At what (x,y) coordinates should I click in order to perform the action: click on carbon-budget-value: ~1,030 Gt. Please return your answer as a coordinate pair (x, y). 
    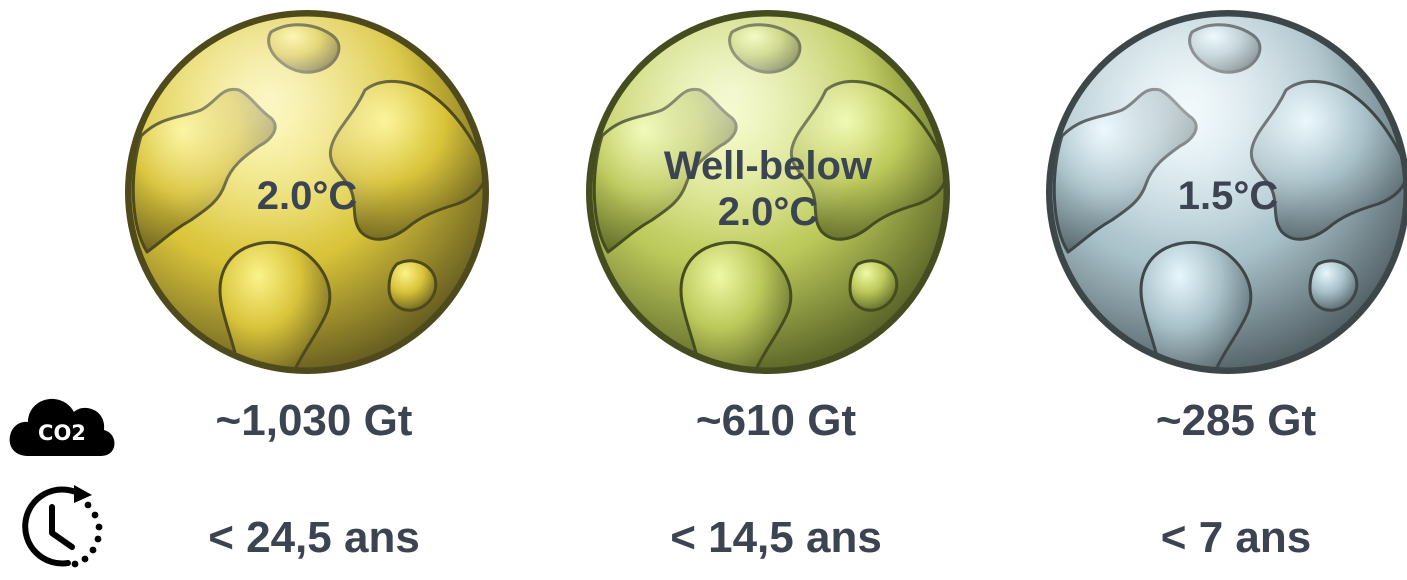
    Looking at the image, I should click on (314, 420).